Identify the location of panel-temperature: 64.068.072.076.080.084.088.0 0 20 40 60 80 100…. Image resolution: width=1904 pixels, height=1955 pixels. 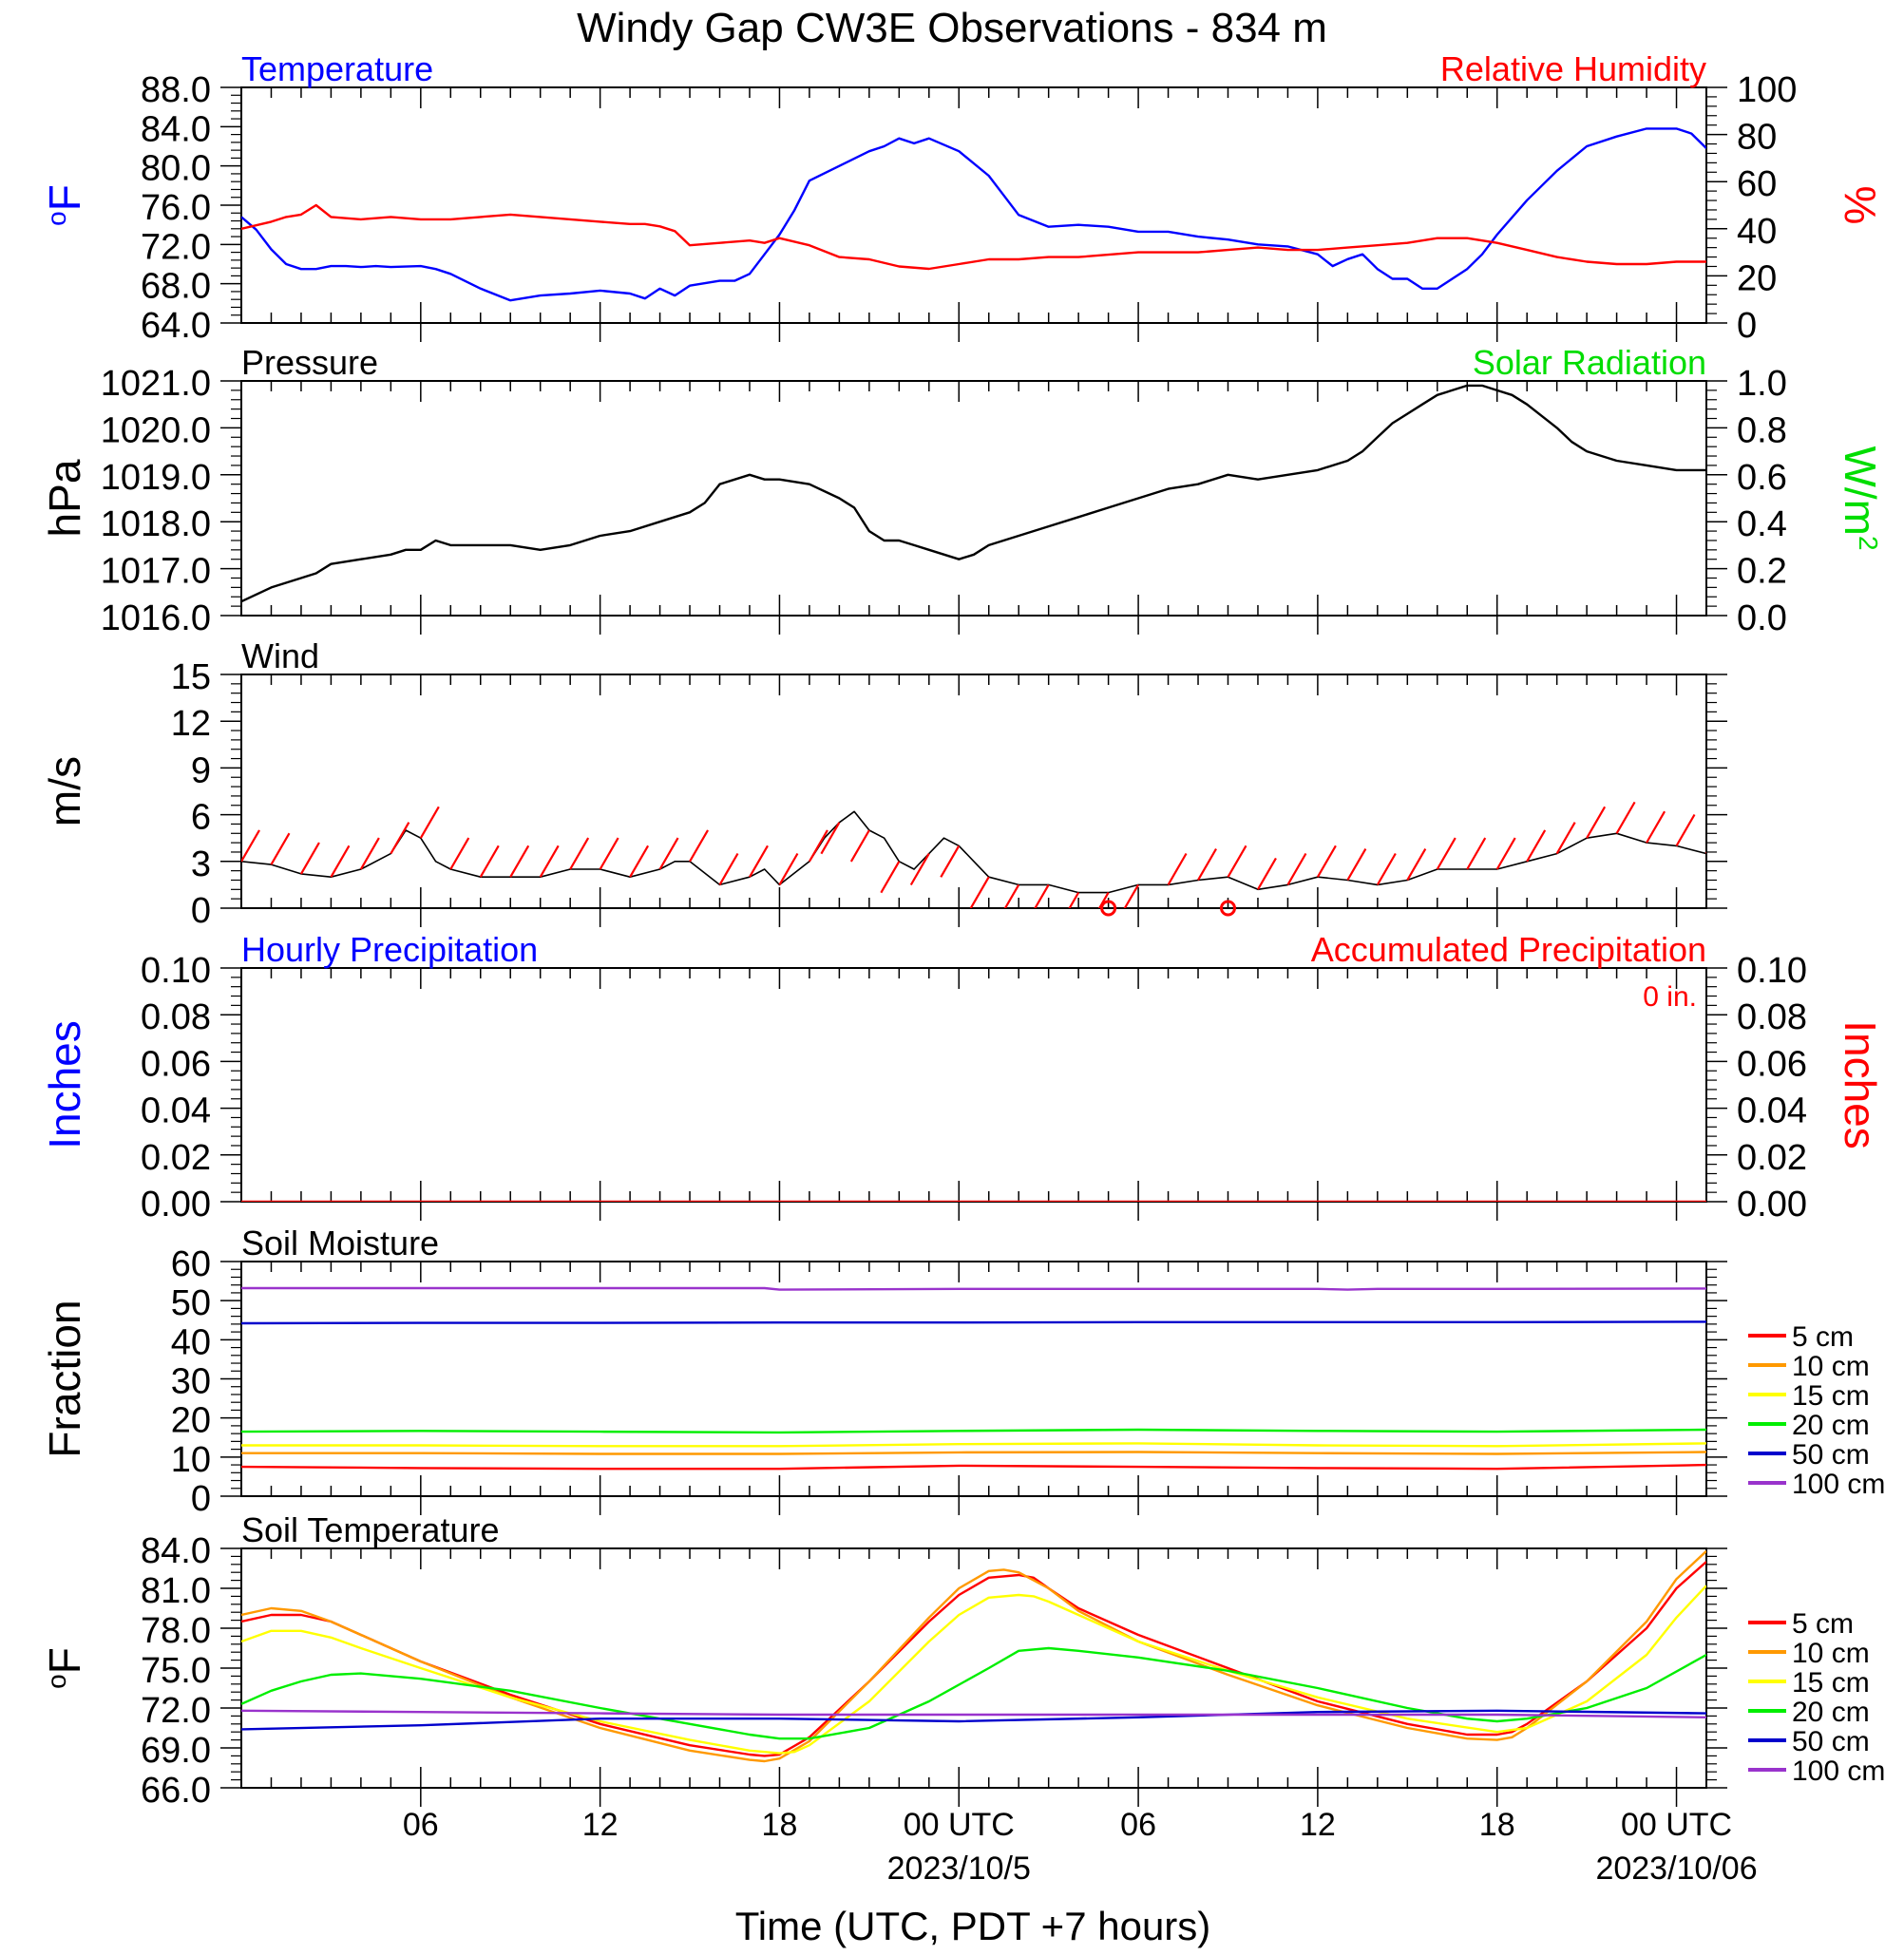
(963, 197).